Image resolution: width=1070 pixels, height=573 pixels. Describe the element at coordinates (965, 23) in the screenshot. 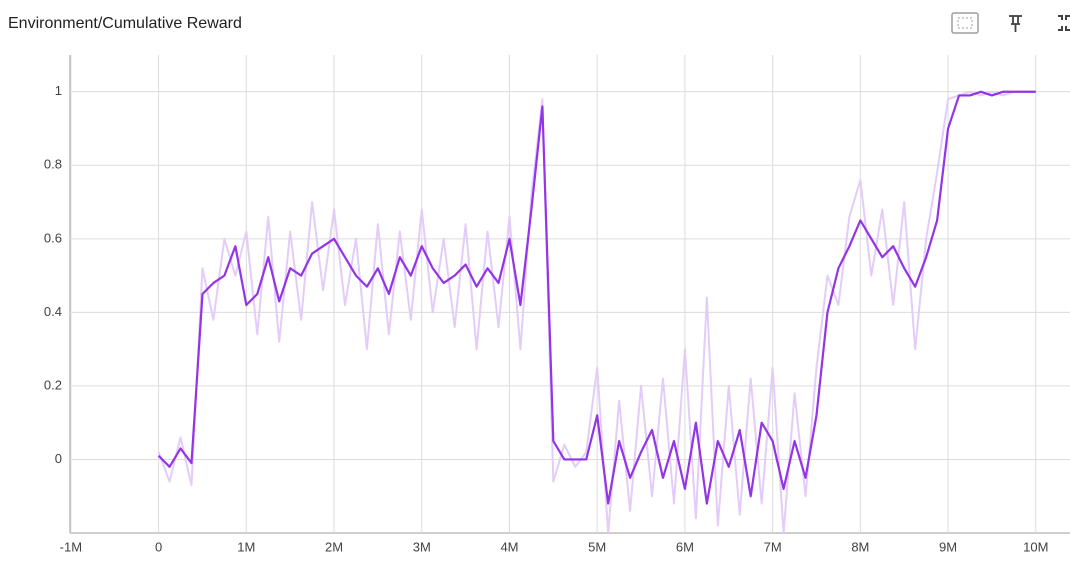

I see `fit-domain-button` at that location.